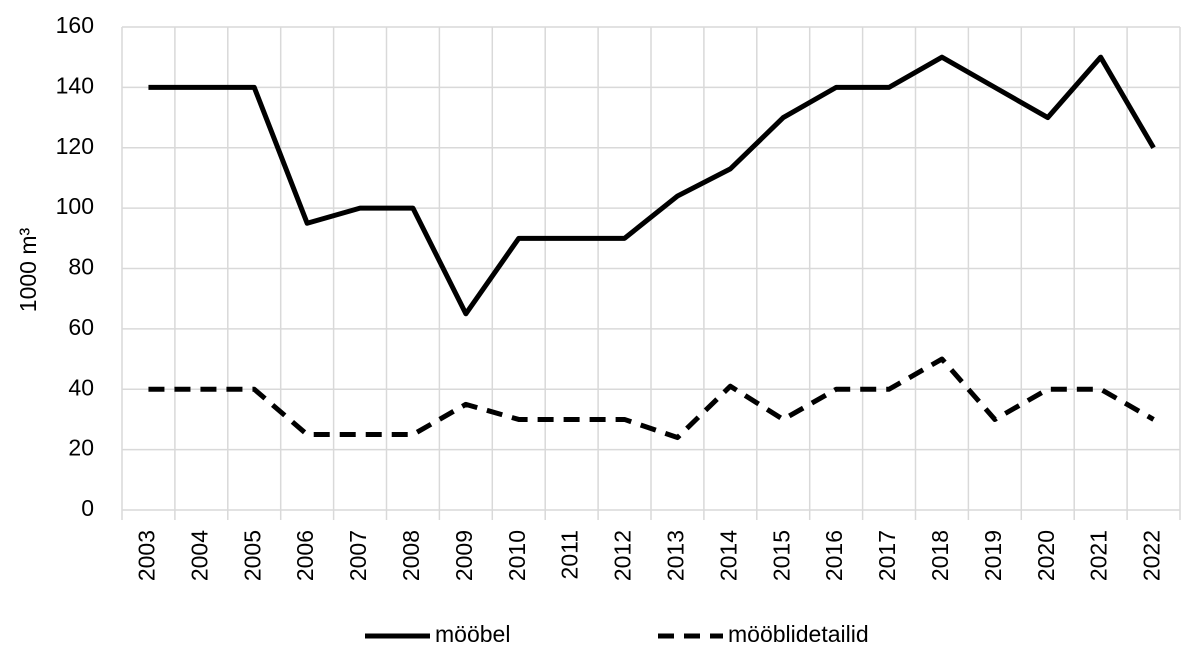  Describe the element at coordinates (75, 85) in the screenshot. I see `y-tick-label: 140` at that location.